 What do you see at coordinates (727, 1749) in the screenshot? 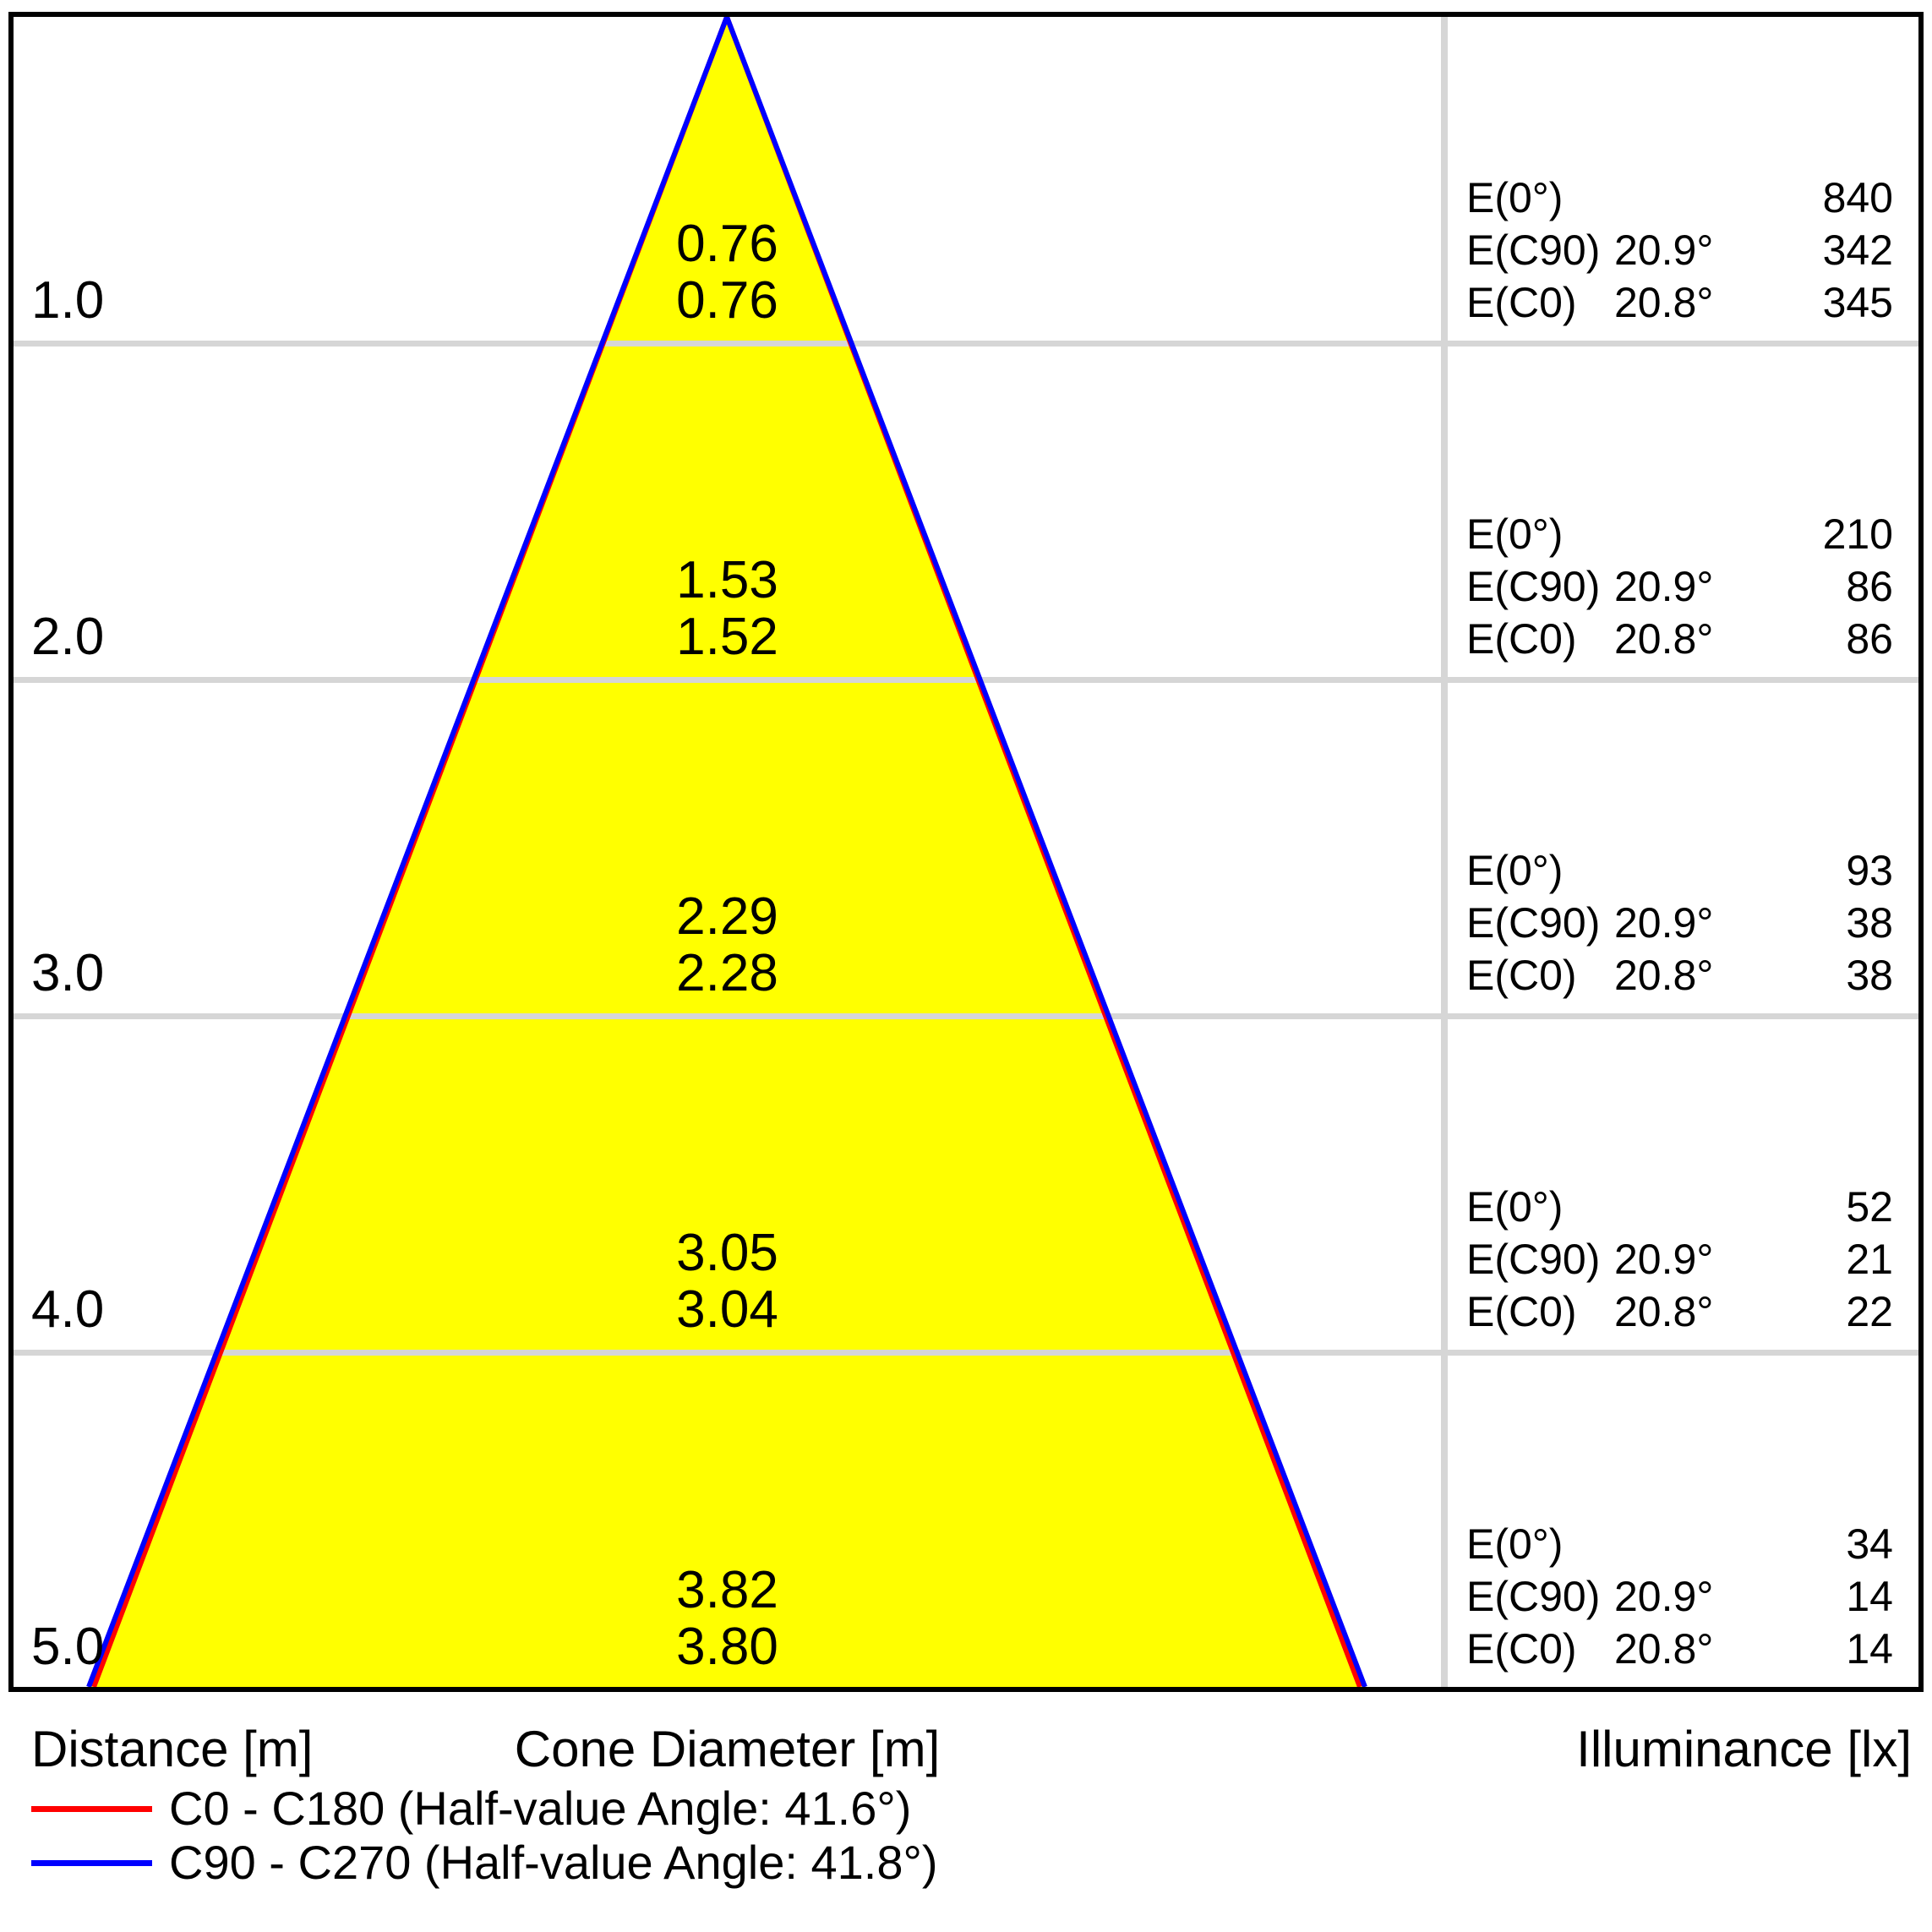
I see `cone-diameter-axis-label: Cone Diameter [m]` at bounding box center [727, 1749].